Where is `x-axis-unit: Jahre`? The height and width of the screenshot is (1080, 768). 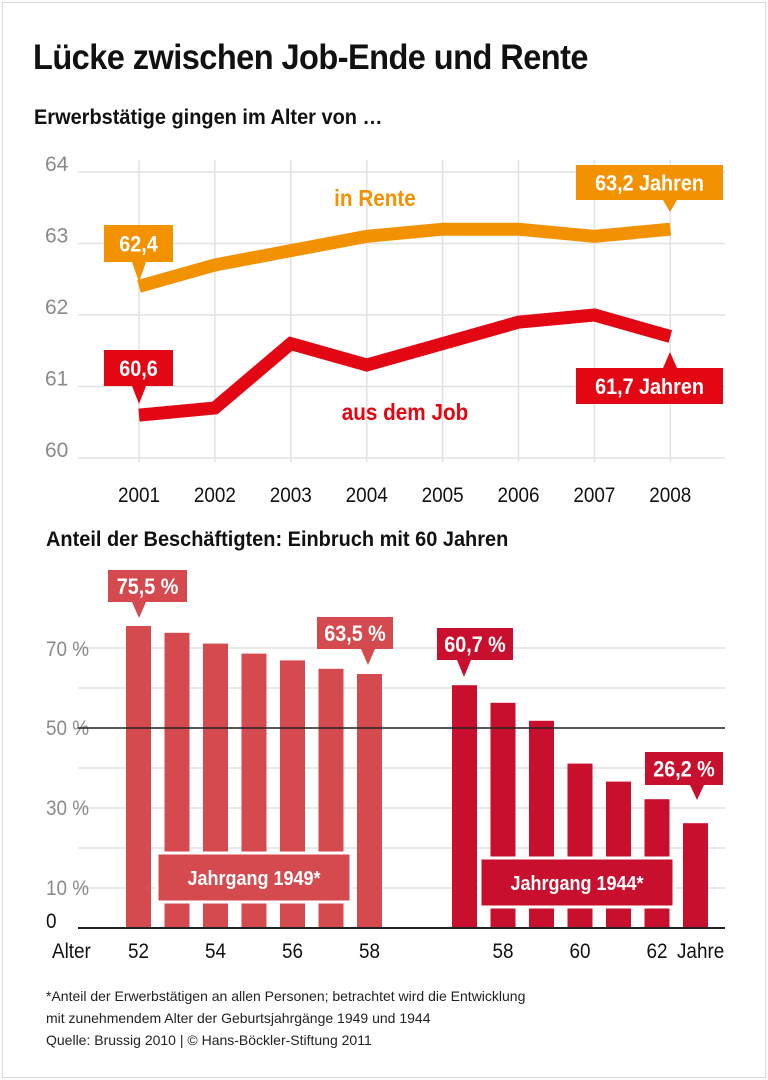 x-axis-unit: Jahre is located at coordinates (700, 951).